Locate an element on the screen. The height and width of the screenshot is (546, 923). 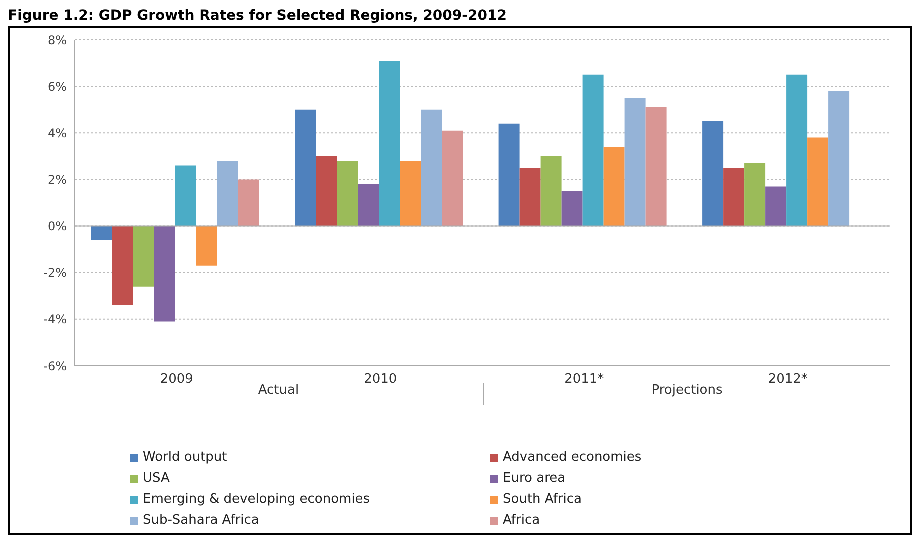
x-tick-label: 2011* is located at coordinates (584, 380).